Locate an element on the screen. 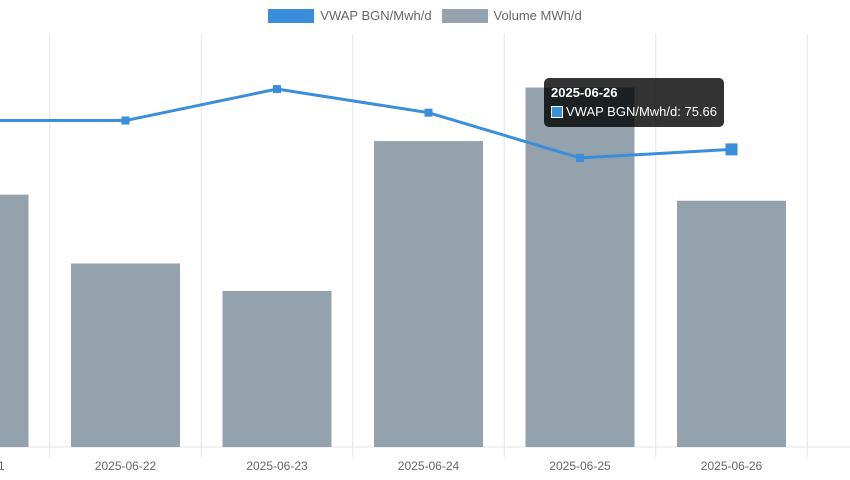 Image resolution: width=850 pixels, height=480 pixels. legend-label-vwap: VWAP BGN/Mwh/d is located at coordinates (376, 15).